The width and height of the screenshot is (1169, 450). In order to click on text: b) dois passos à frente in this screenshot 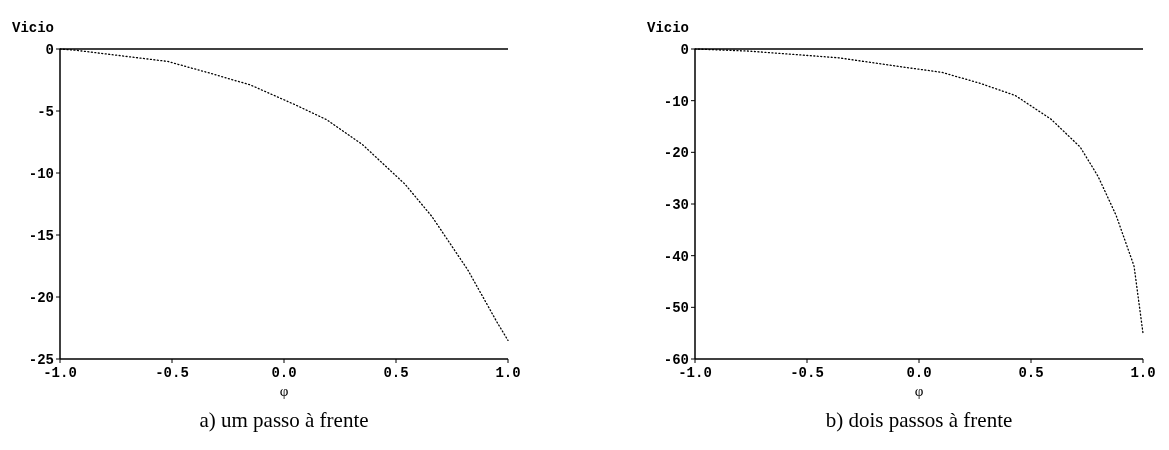, I will do `click(919, 420)`.